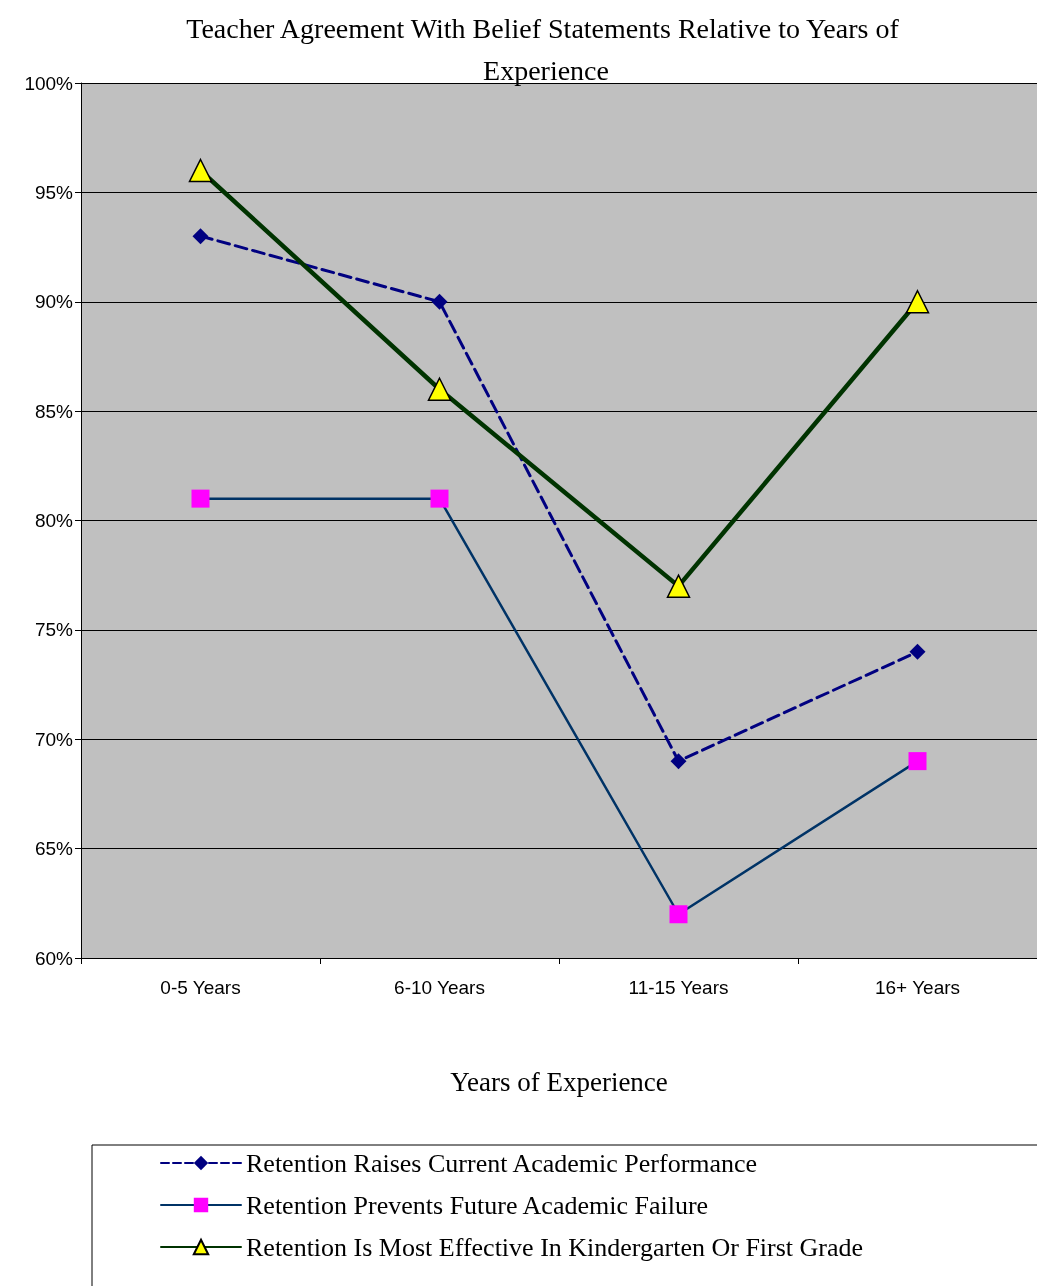 Image resolution: width=1037 pixels, height=1286 pixels. I want to click on legend-label: Retention Is Most Effective In Kindergarten Or First Grade, so click(555, 1247).